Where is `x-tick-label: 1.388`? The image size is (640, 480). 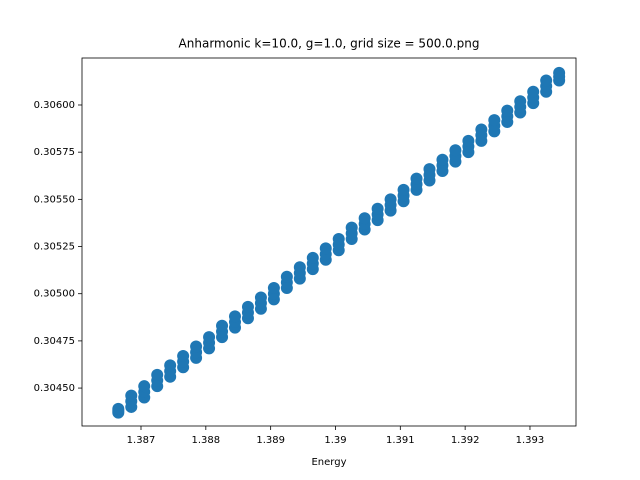
x-tick-label: 1.388 is located at coordinates (206, 440).